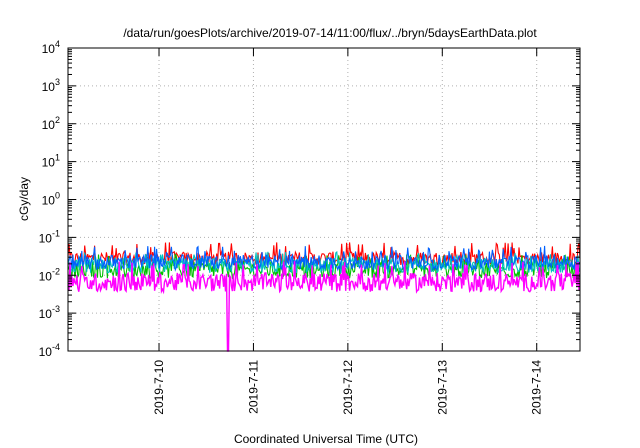 The image size is (640, 448). I want to click on y-tick-label: 10⁻³, so click(49, 312).